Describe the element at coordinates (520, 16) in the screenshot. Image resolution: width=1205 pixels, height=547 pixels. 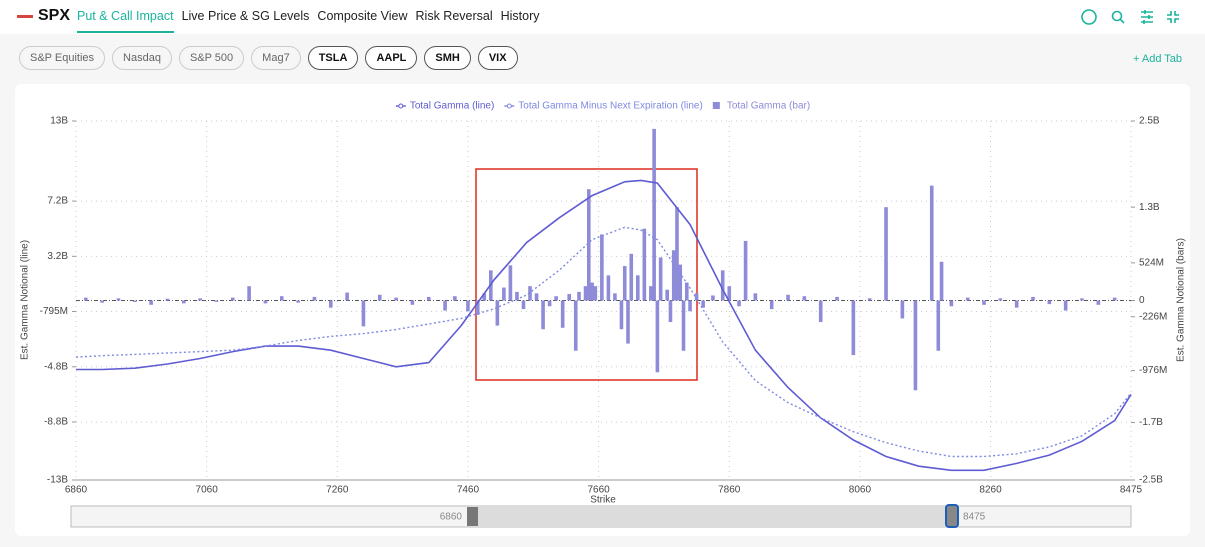
I see `tab: History` at that location.